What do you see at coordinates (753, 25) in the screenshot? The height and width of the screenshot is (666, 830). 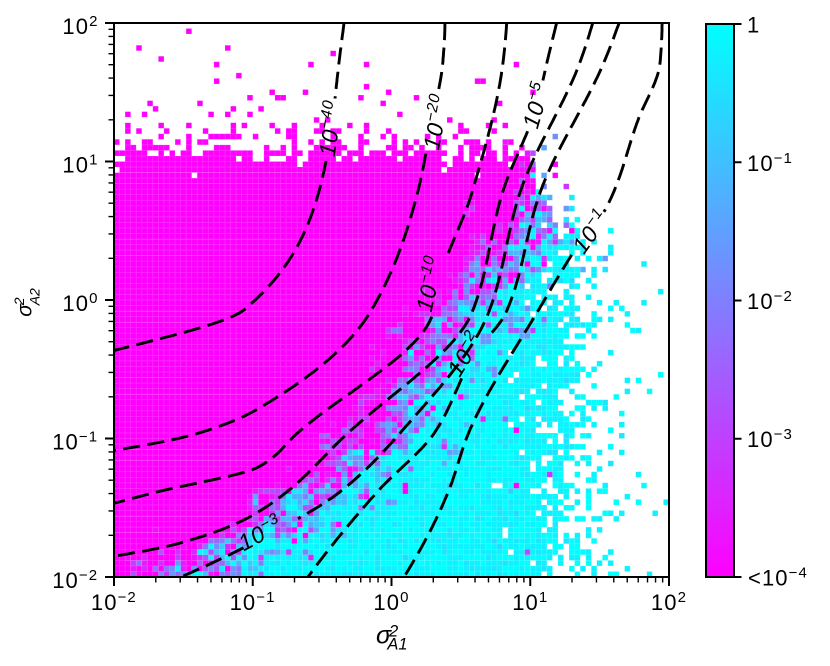 I see `svg-text: 1` at bounding box center [753, 25].